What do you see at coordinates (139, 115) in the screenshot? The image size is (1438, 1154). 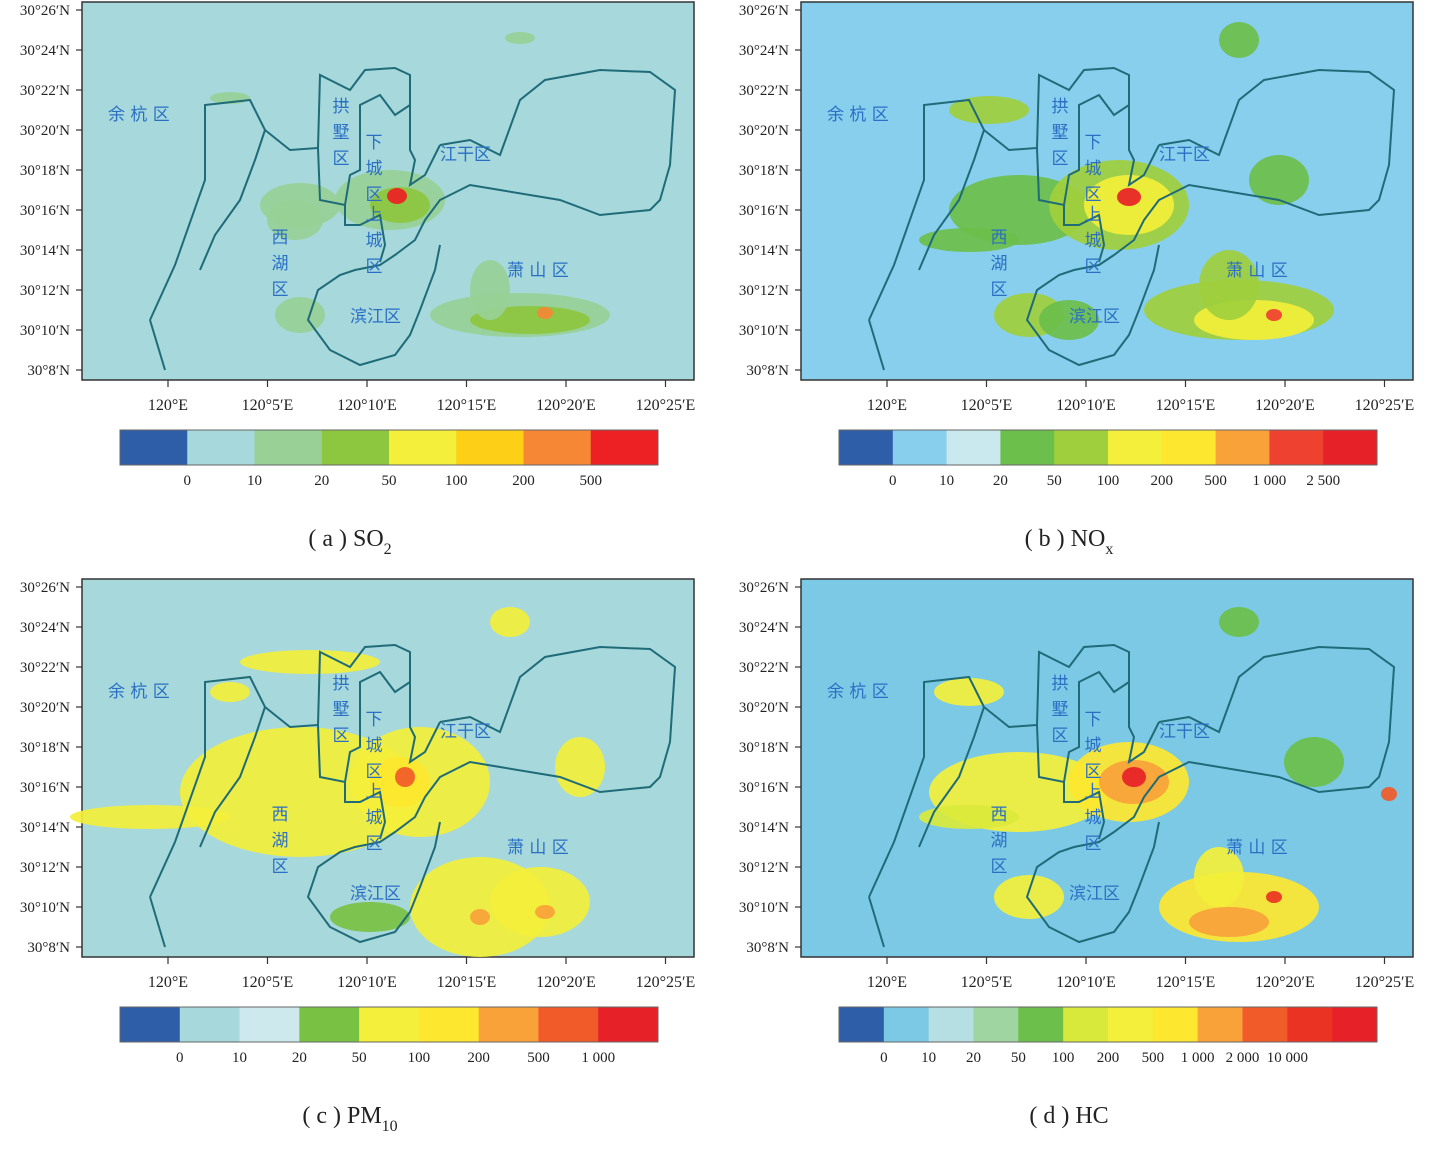 I see `label-yuhang: 余 杭 区` at bounding box center [139, 115].